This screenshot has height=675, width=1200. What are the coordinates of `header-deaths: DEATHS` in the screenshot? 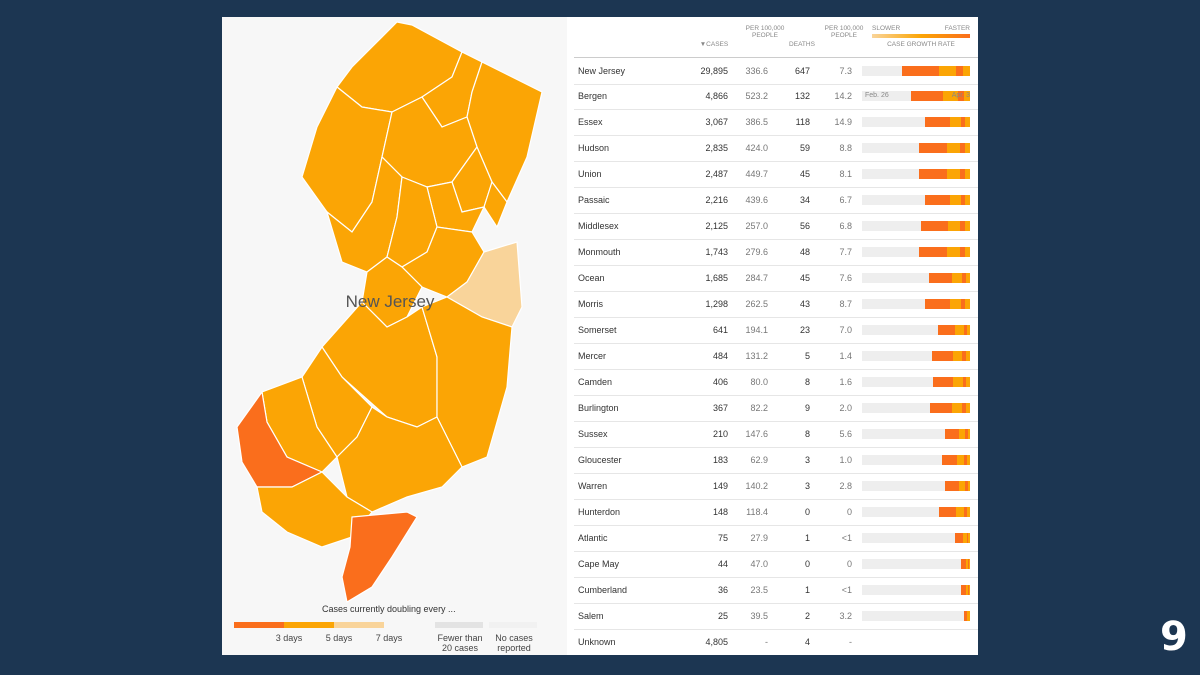 It's located at (802, 44).